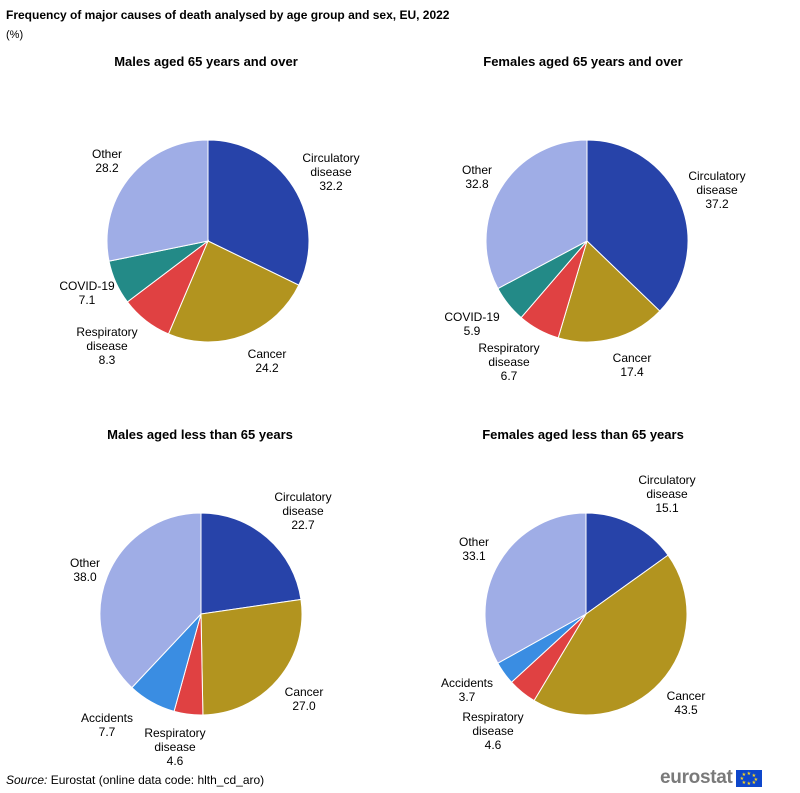  Describe the element at coordinates (107, 725) in the screenshot. I see `slice-label-accidents: Accidents 7.7` at that location.